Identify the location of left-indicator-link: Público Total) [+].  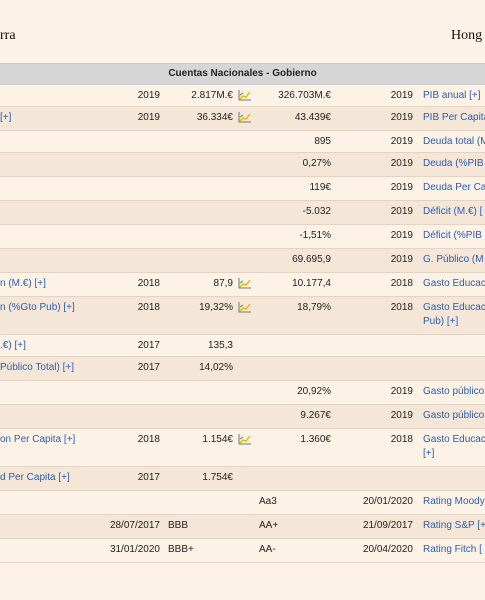
(37, 367).